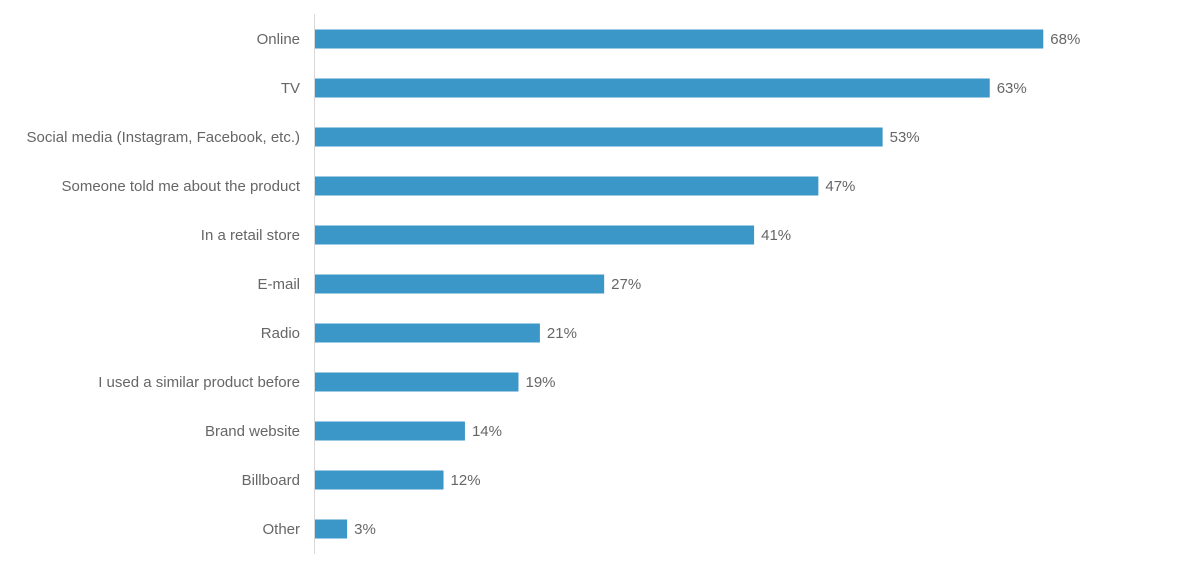 This screenshot has height=568, width=1183. I want to click on value-label: 12%, so click(466, 480).